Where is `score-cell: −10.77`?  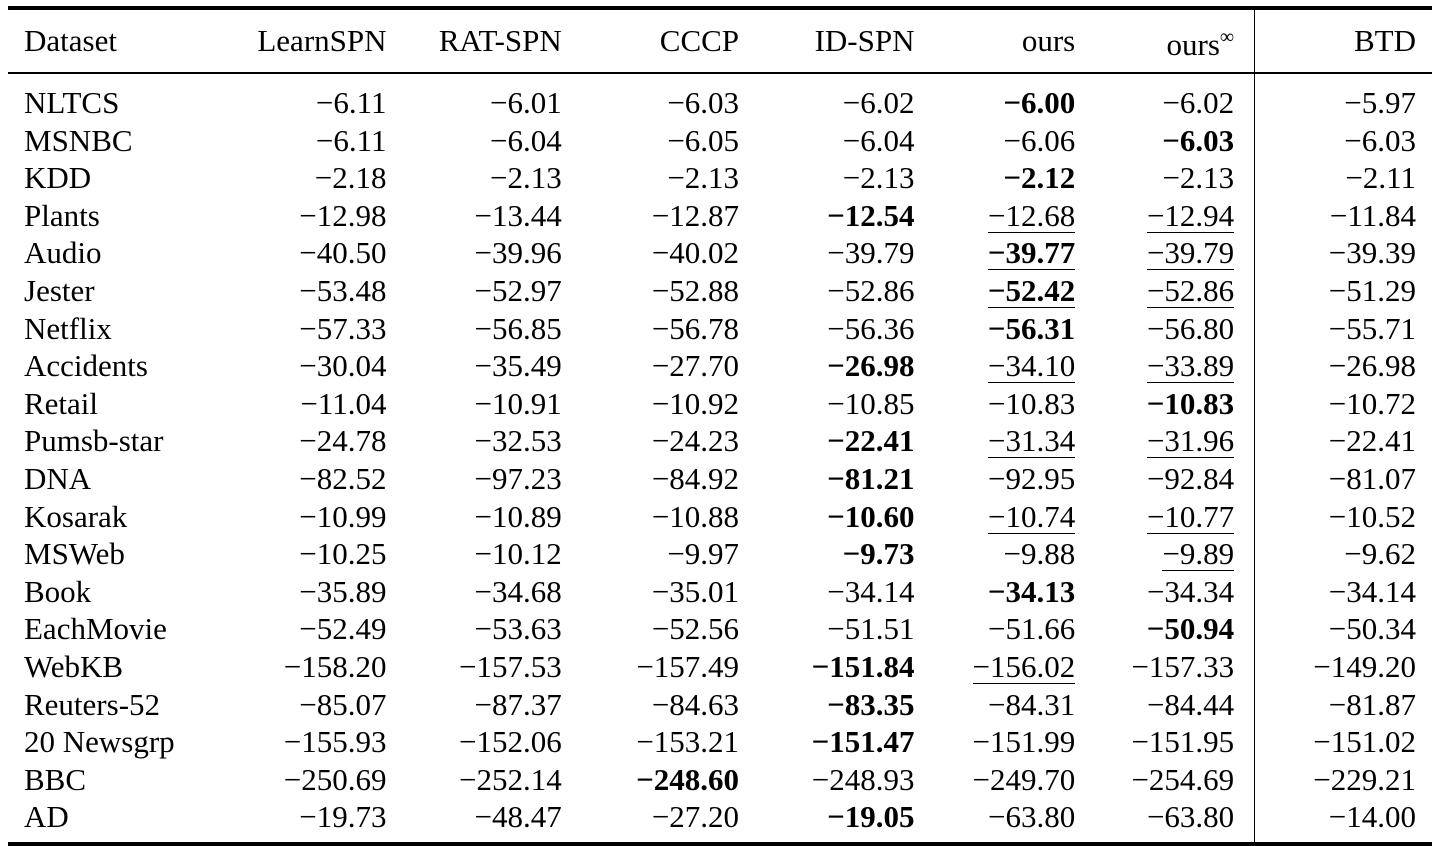 score-cell: −10.77 is located at coordinates (1164, 517).